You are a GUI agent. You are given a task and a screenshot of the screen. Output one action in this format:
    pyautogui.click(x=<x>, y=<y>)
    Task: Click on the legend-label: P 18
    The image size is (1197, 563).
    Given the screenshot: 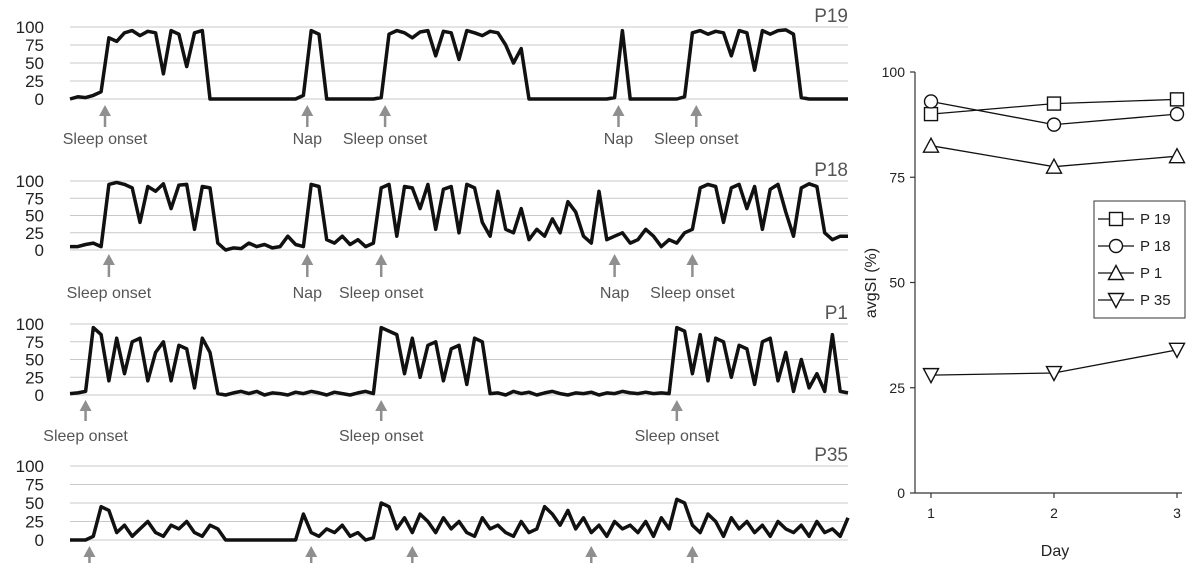 What is the action you would take?
    pyautogui.click(x=1155, y=246)
    